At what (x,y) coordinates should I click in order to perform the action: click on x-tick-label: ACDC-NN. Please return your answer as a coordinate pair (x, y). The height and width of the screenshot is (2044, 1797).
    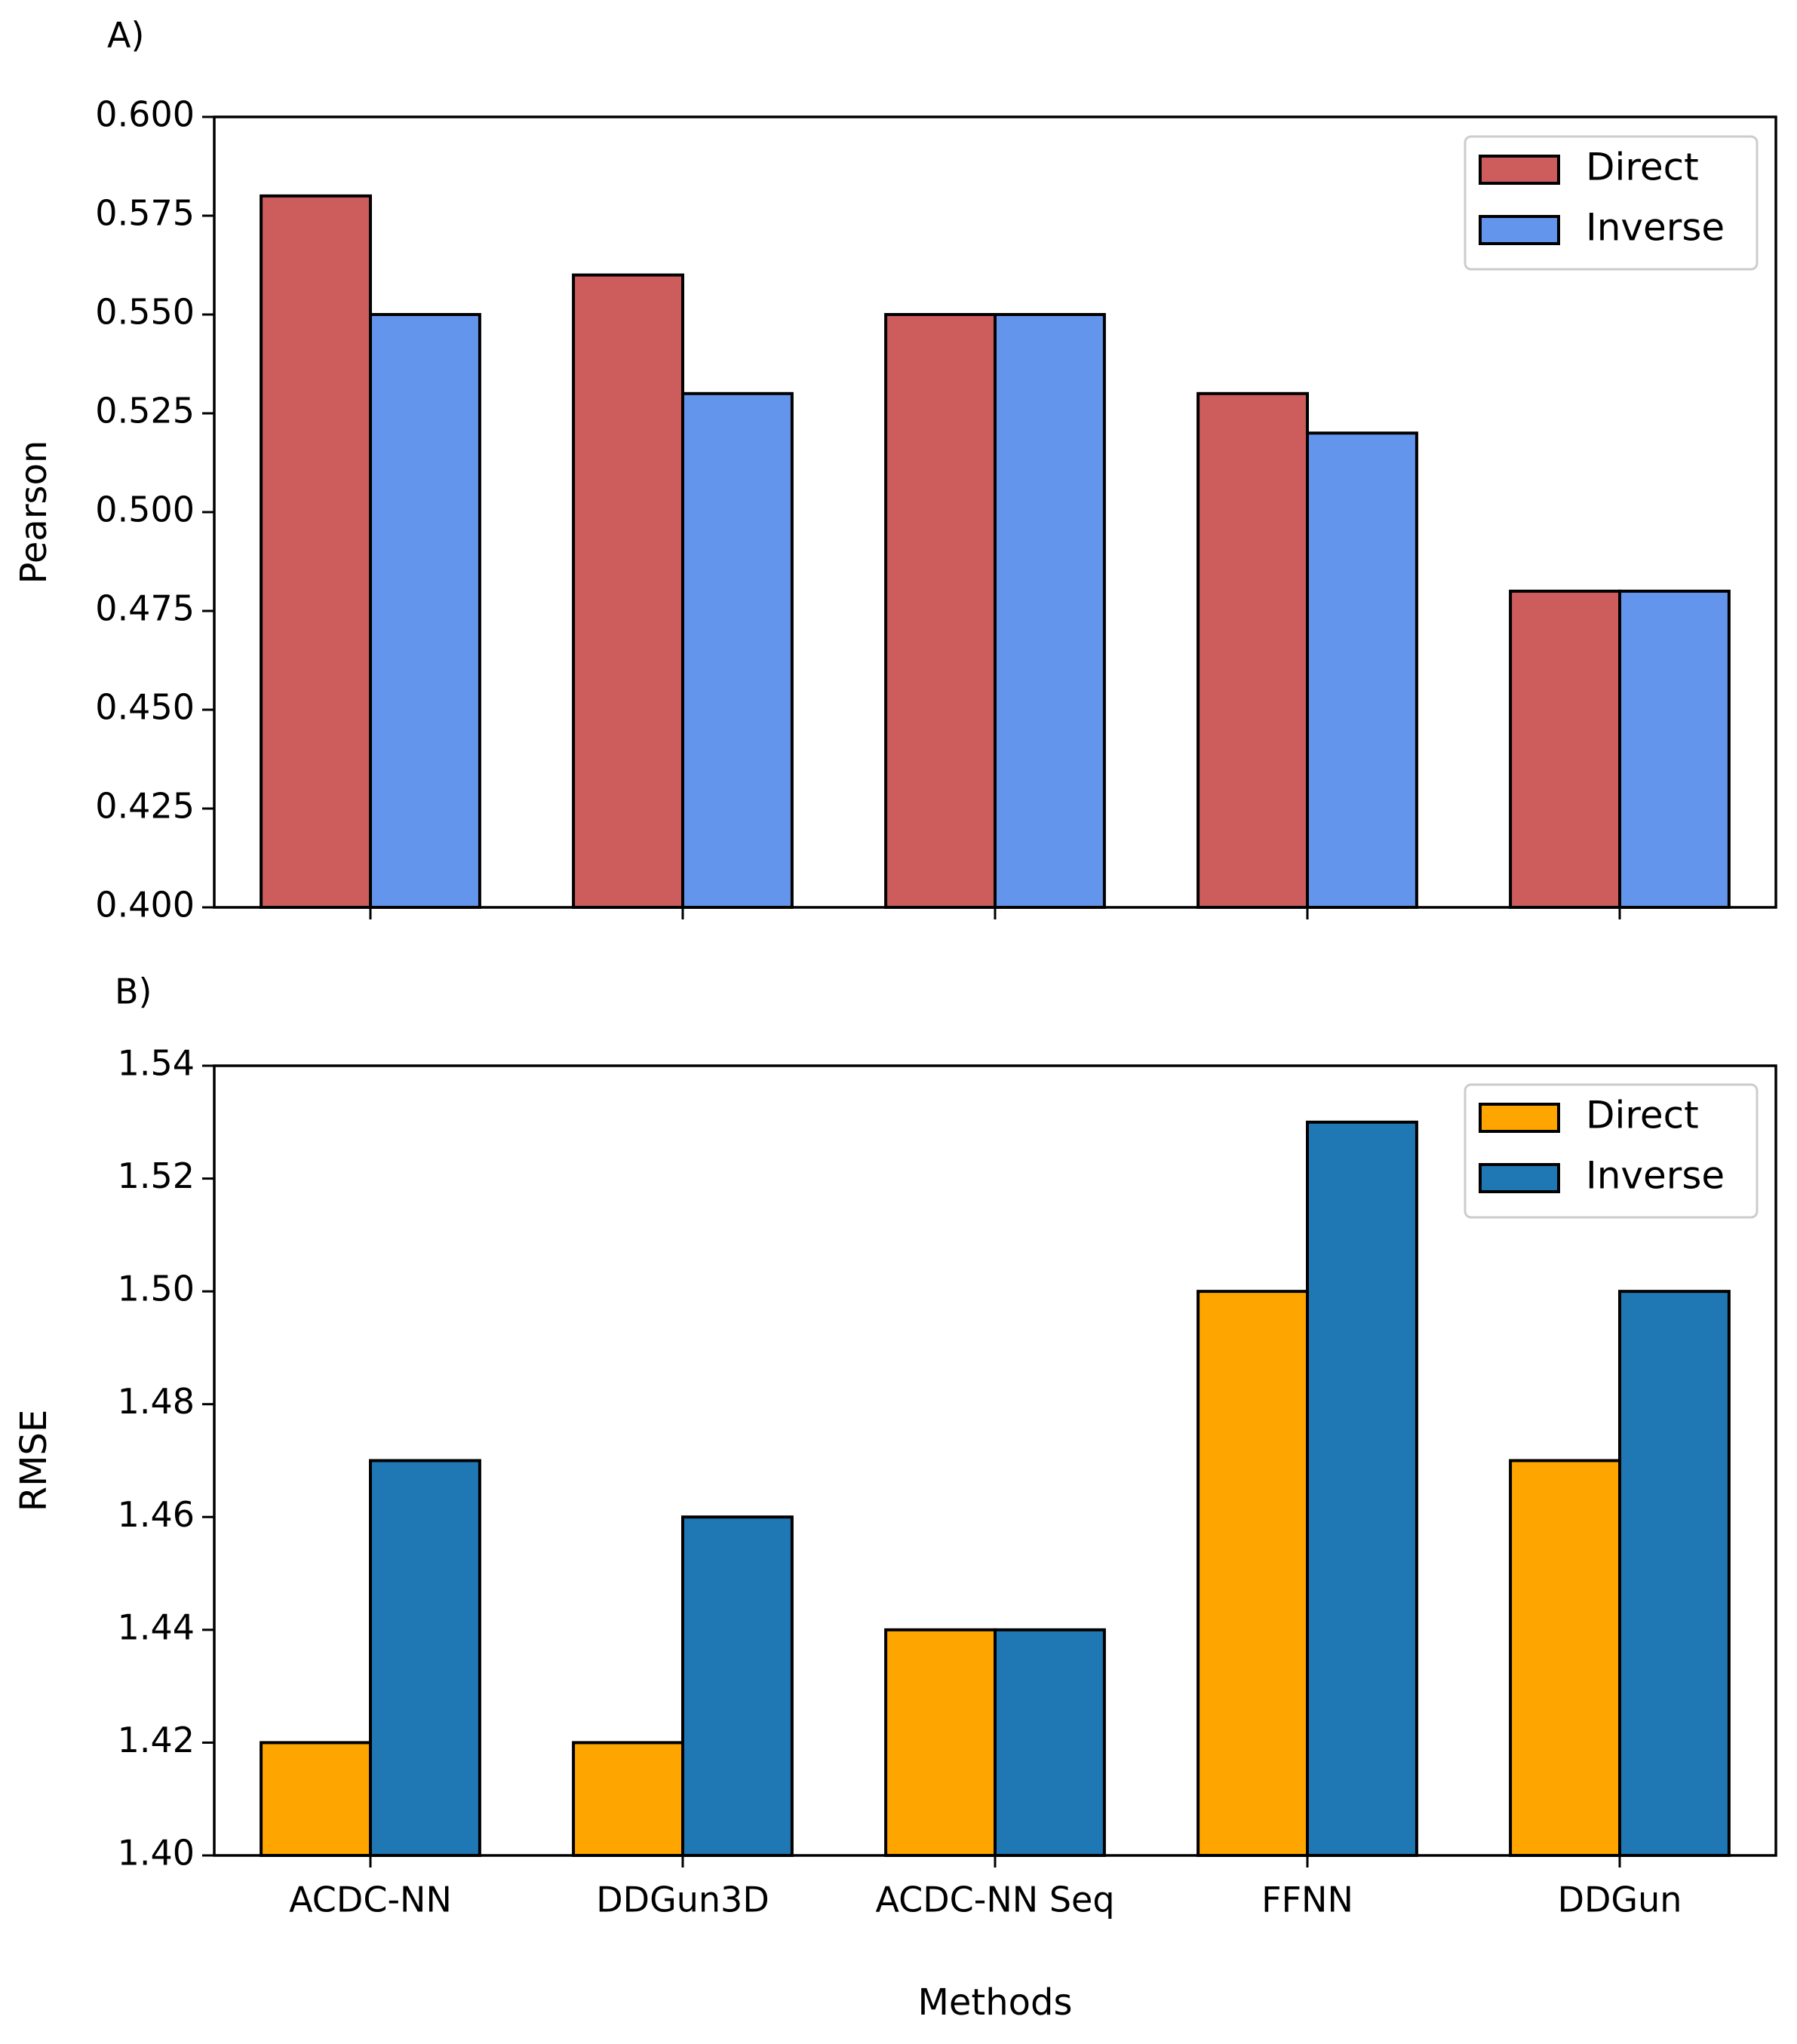
    Looking at the image, I should click on (370, 1900).